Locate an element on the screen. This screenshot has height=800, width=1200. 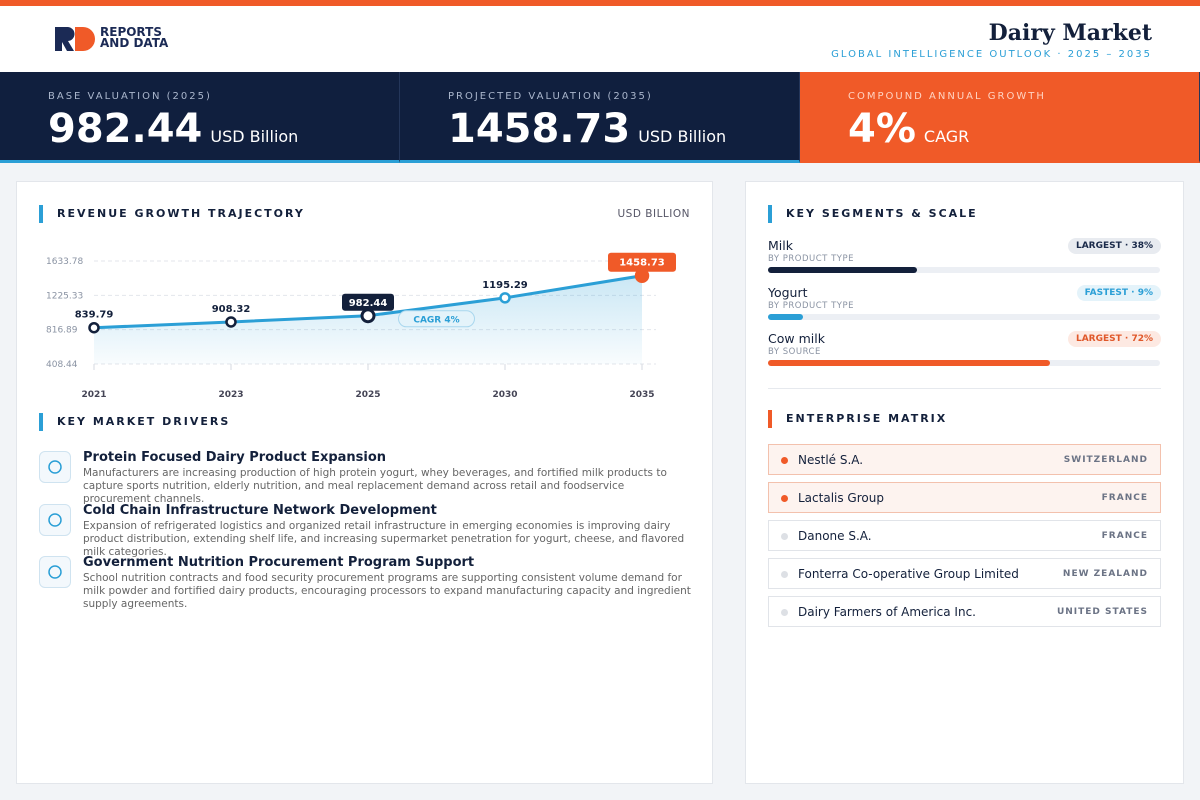
segment-name: Yogurt is located at coordinates (788, 292).